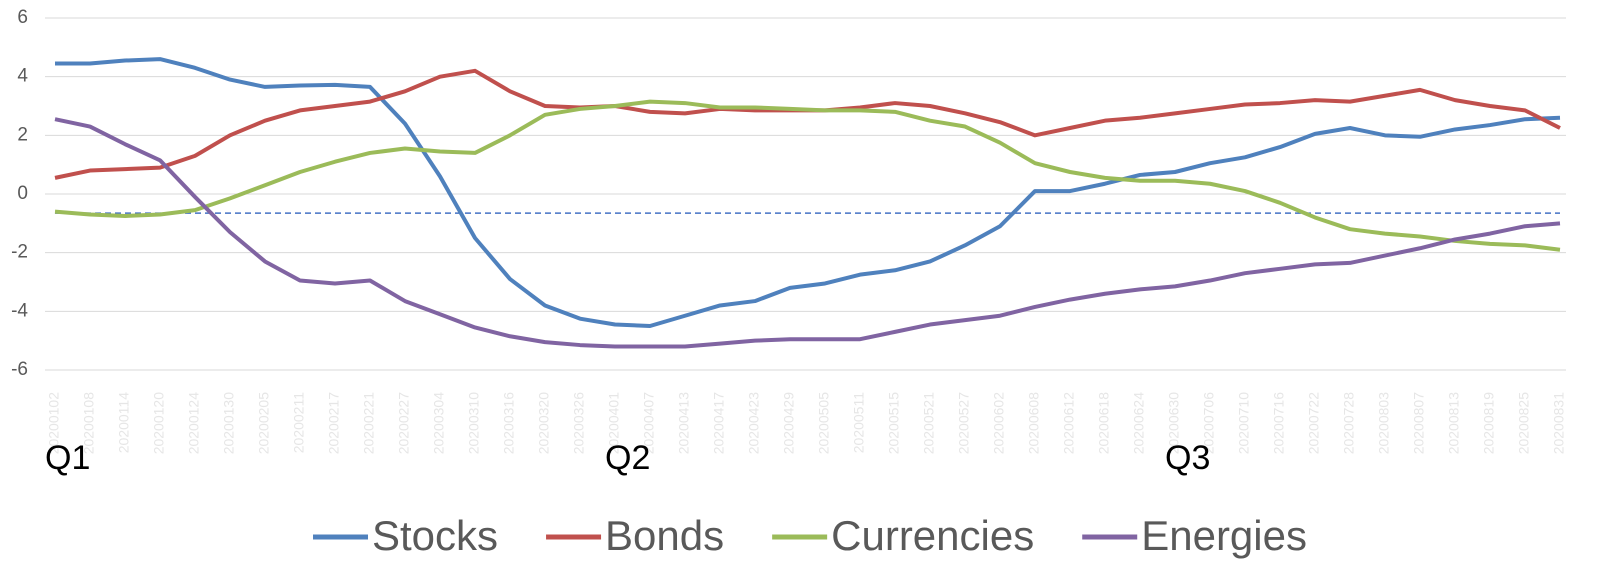 This screenshot has width=1600, height=571. Describe the element at coordinates (627, 458) in the screenshot. I see `annotation: Q2` at that location.